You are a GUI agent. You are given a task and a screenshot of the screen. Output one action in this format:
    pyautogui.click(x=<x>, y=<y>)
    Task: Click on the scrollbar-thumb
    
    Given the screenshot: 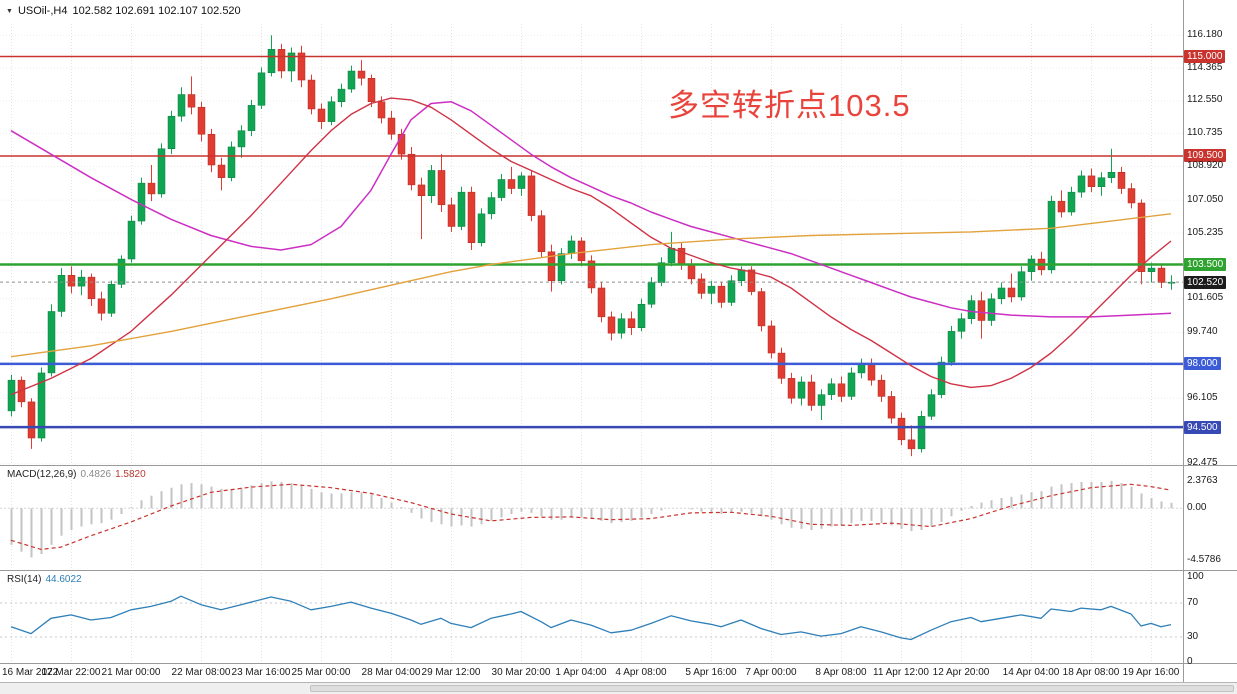 What is the action you would take?
    pyautogui.click(x=772, y=688)
    